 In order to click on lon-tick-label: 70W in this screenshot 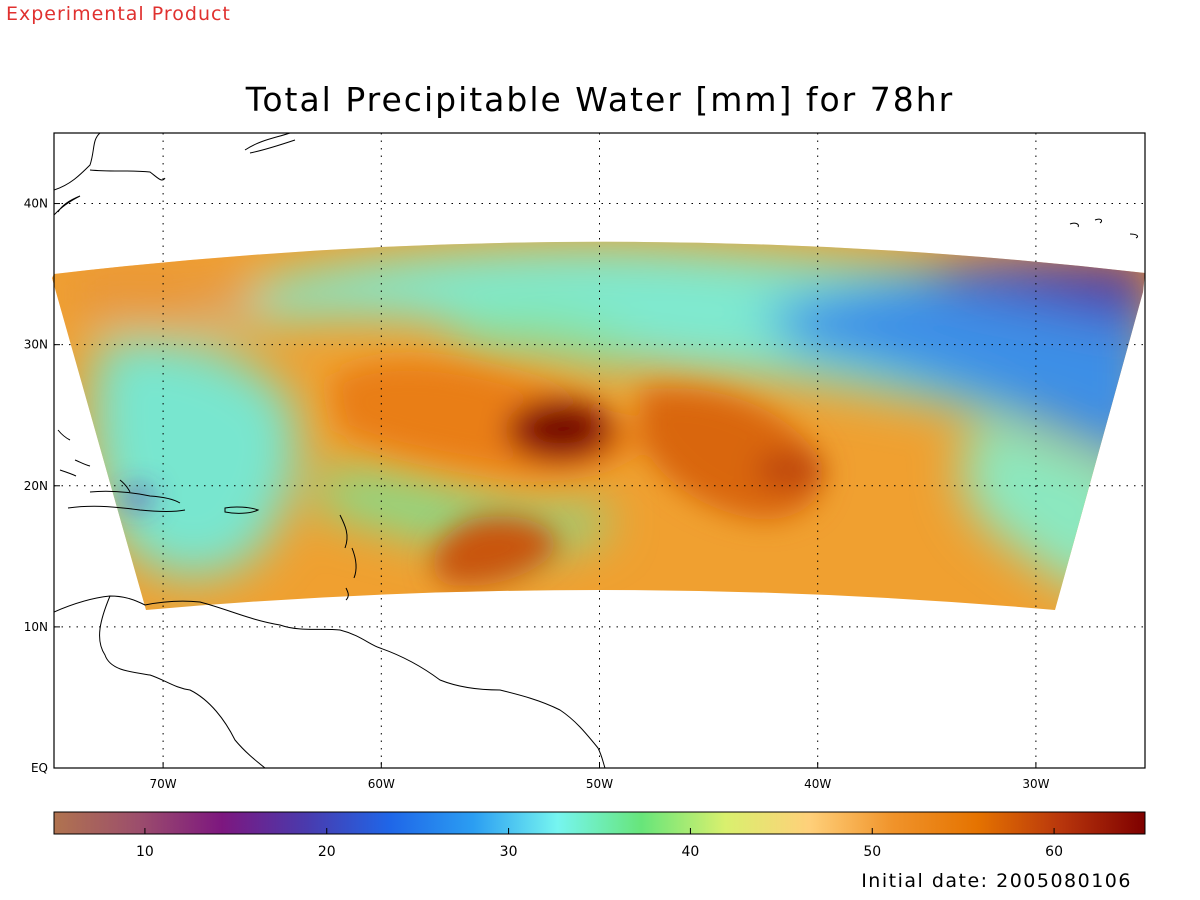, I will do `click(163, 784)`.